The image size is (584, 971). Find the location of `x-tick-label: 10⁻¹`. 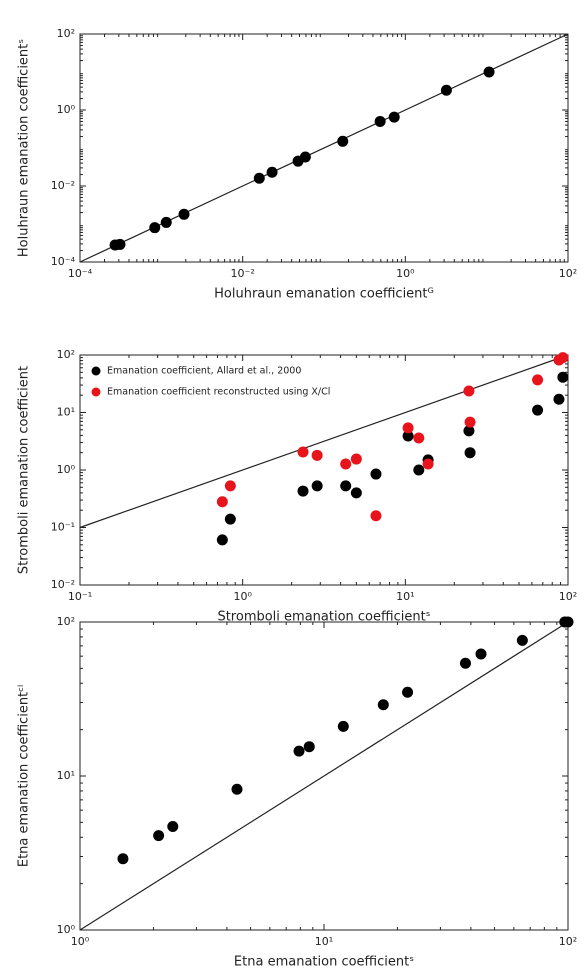

x-tick-label: 10⁻¹ is located at coordinates (80, 596).